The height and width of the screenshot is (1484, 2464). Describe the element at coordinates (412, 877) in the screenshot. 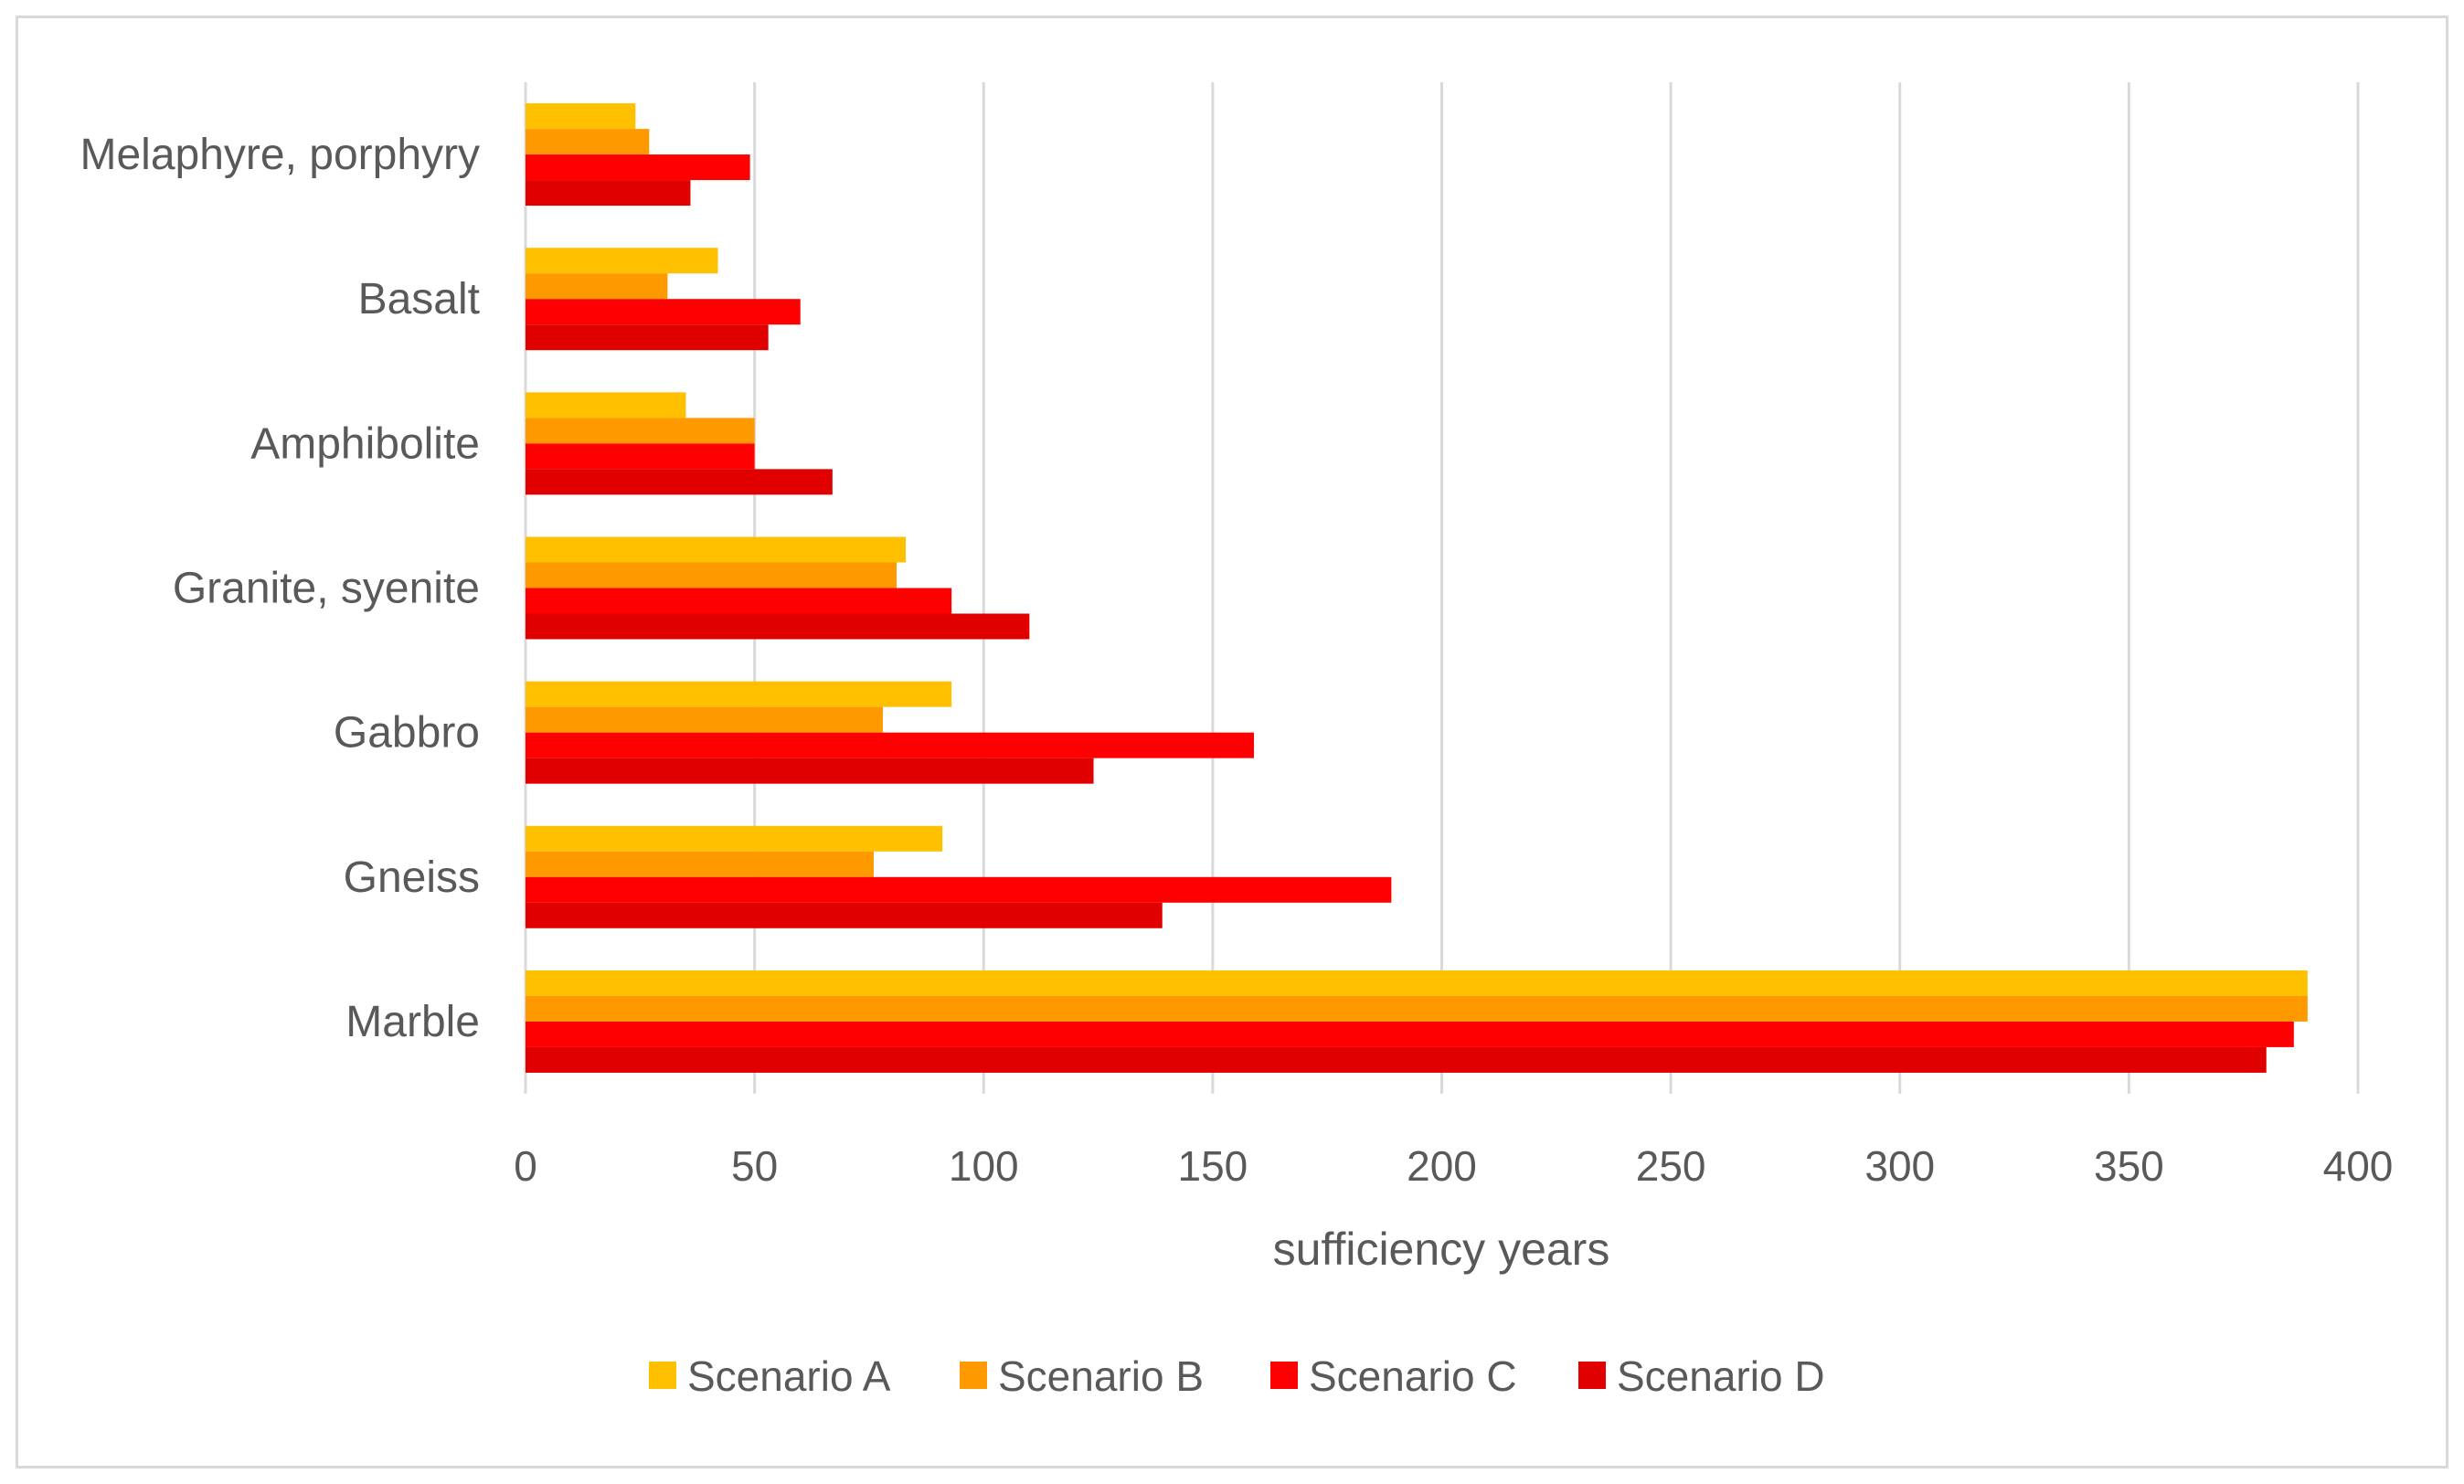

I see `category-label: Gneiss` at that location.